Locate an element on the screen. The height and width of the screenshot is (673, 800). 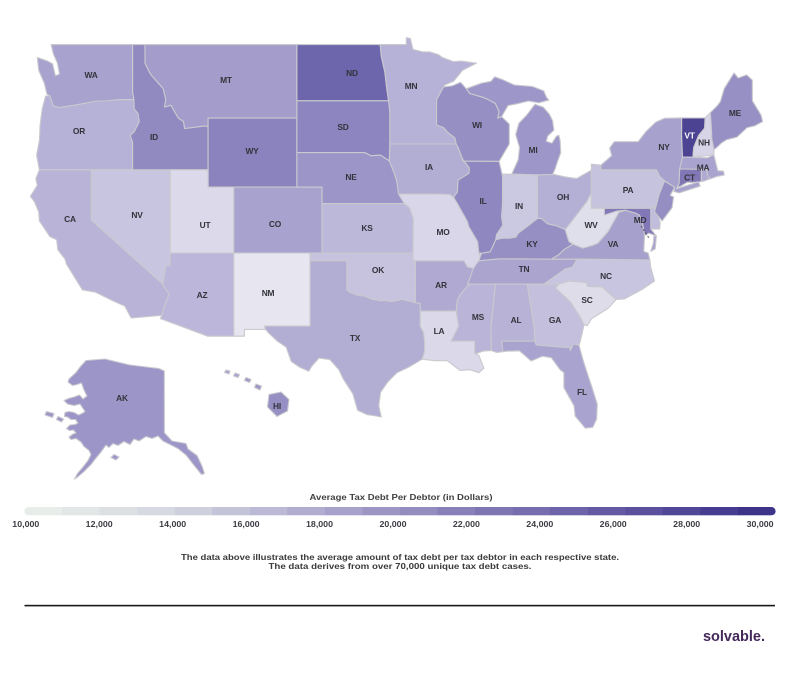
svg-text: GA is located at coordinates (555, 320).